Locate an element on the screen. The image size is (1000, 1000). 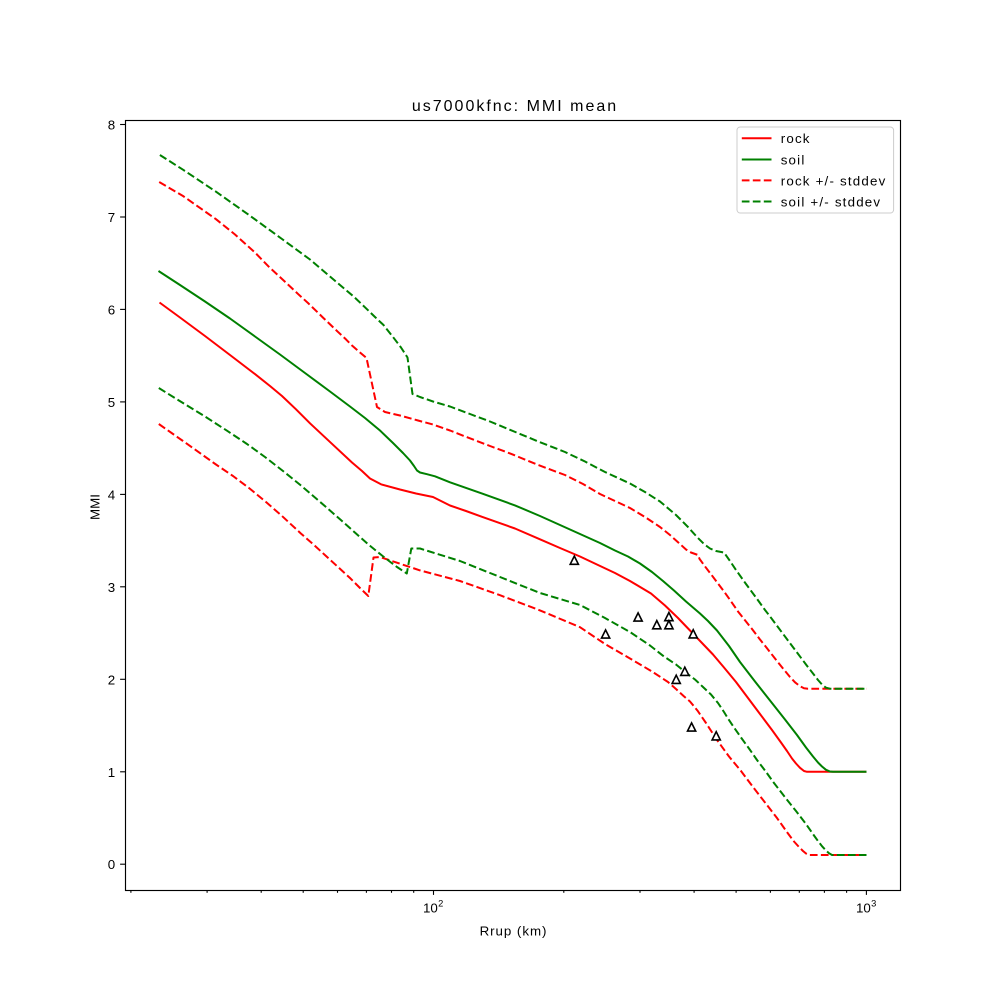
svg-text: 0 is located at coordinates (111, 864).